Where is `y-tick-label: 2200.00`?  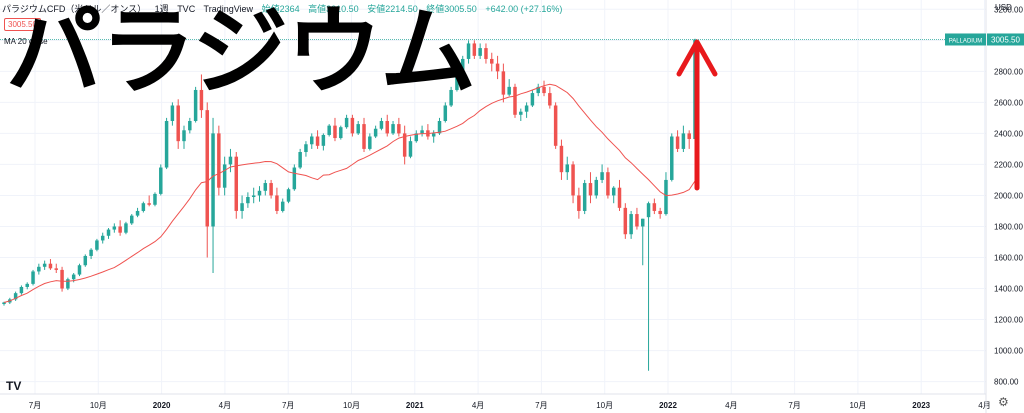
y-tick-label: 2200.00 is located at coordinates (1008, 164).